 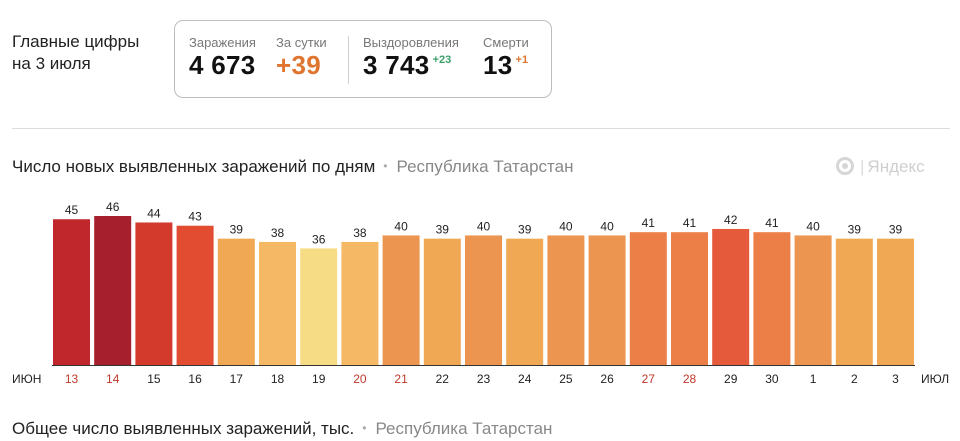 What do you see at coordinates (299, 65) in the screenshot?
I see `per-day-value: +39` at bounding box center [299, 65].